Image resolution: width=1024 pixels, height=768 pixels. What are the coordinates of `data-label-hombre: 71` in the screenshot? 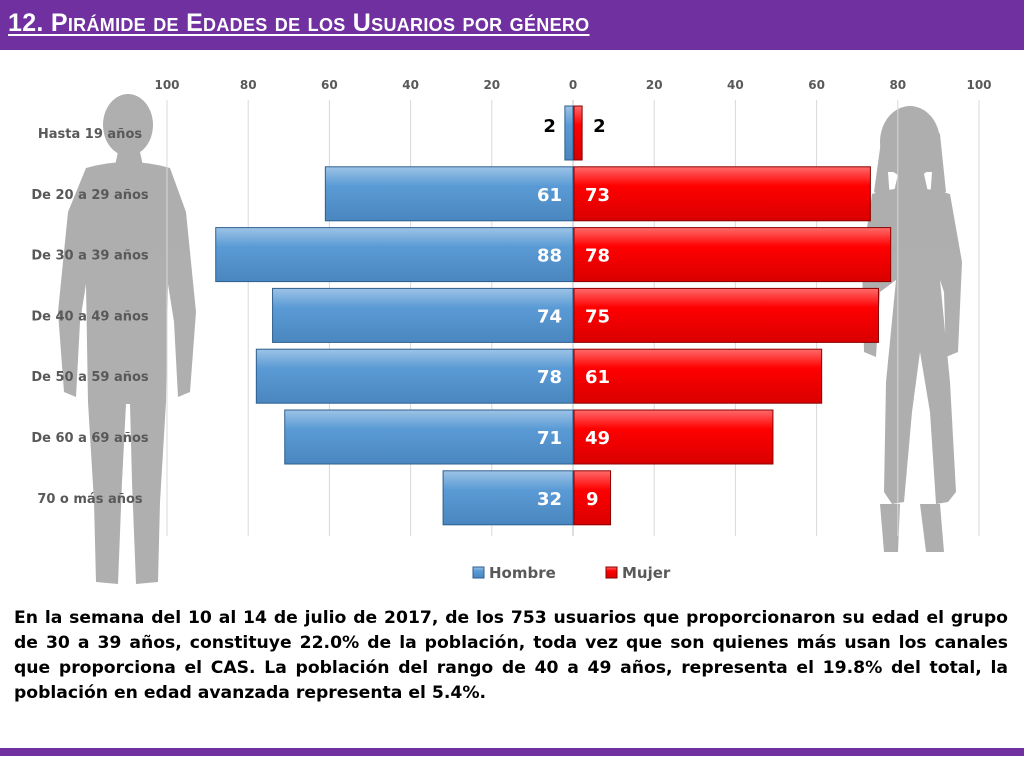 It's located at (549, 438).